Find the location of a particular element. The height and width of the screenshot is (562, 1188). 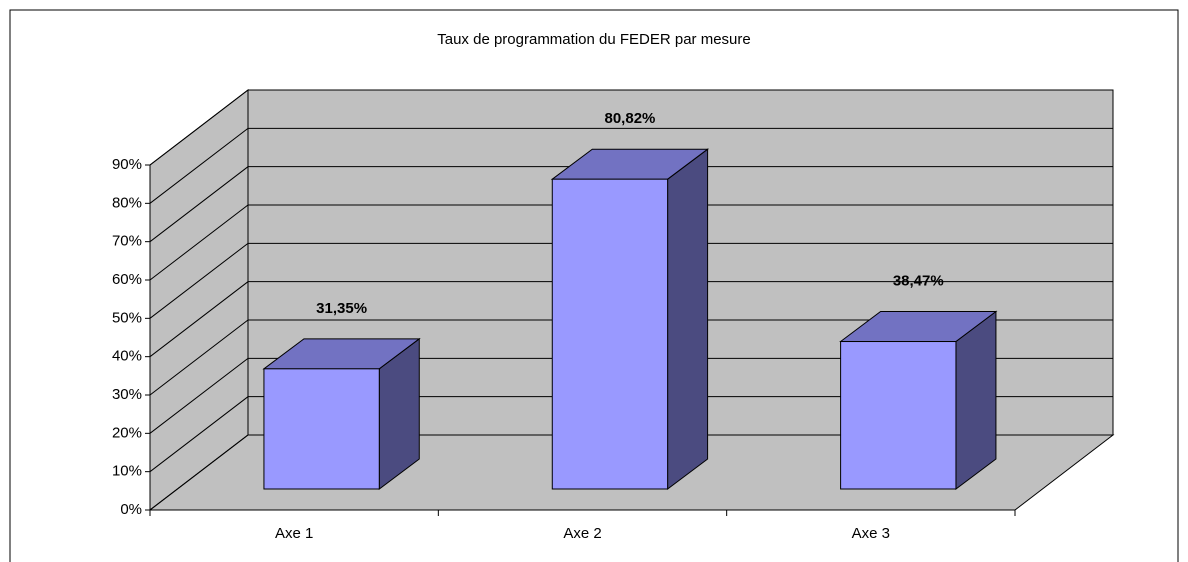

y-tick-label: 60% is located at coordinates (127, 279).